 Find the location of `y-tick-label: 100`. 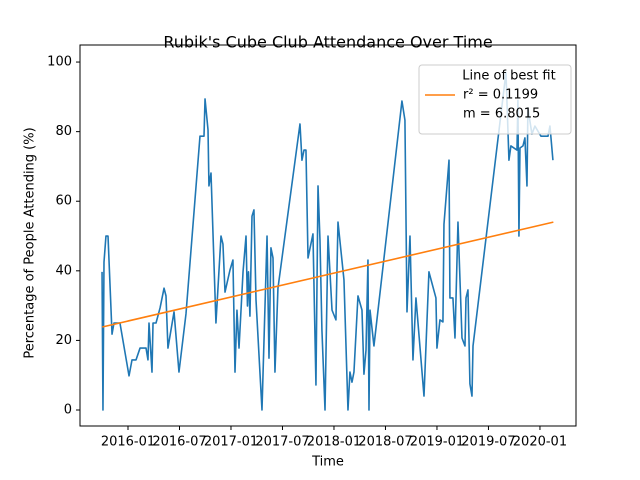

y-tick-label: 100 is located at coordinates (59, 62).